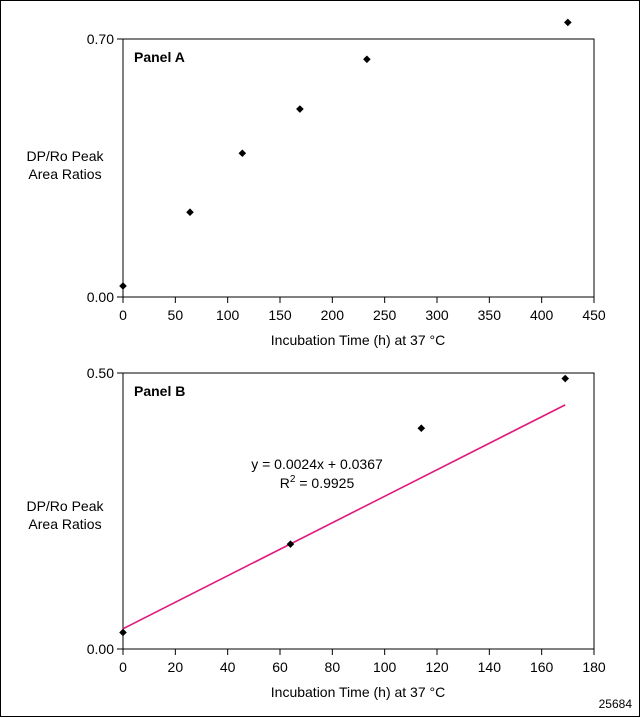 Image resolution: width=640 pixels, height=718 pixels. Describe the element at coordinates (228, 667) in the screenshot. I see `x-tick-label: 40` at that location.